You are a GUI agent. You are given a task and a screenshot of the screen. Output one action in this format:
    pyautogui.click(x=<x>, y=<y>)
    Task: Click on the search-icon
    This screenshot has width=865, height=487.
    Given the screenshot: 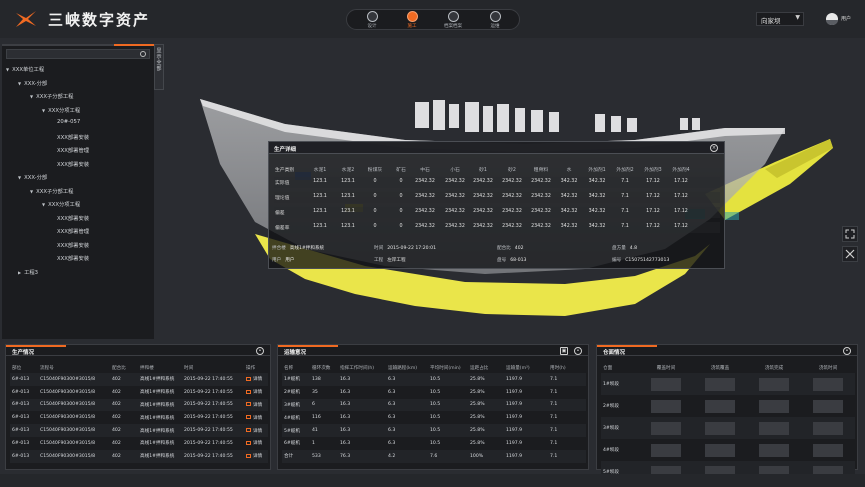 What is the action you would take?
    pyautogui.click(x=143, y=54)
    